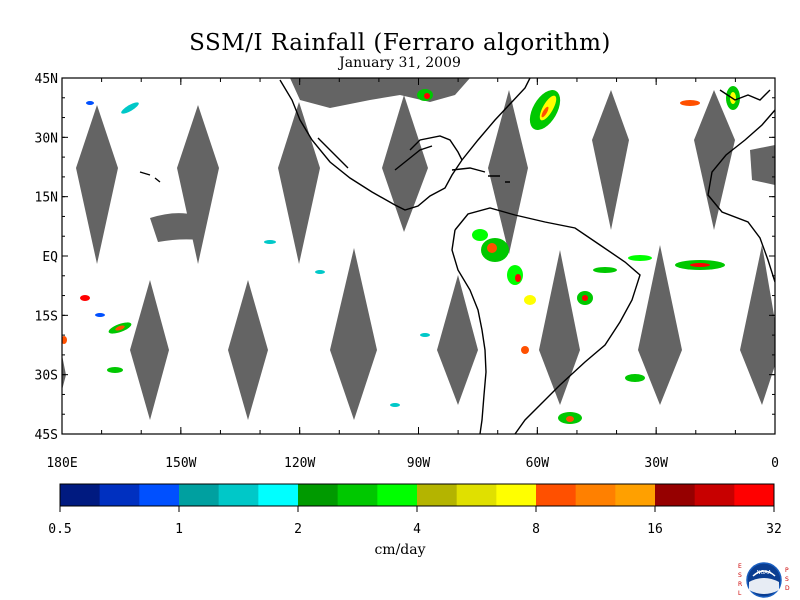  Describe the element at coordinates (787, 579) in the screenshot. I see `logo-right-letter-2: S` at that location.